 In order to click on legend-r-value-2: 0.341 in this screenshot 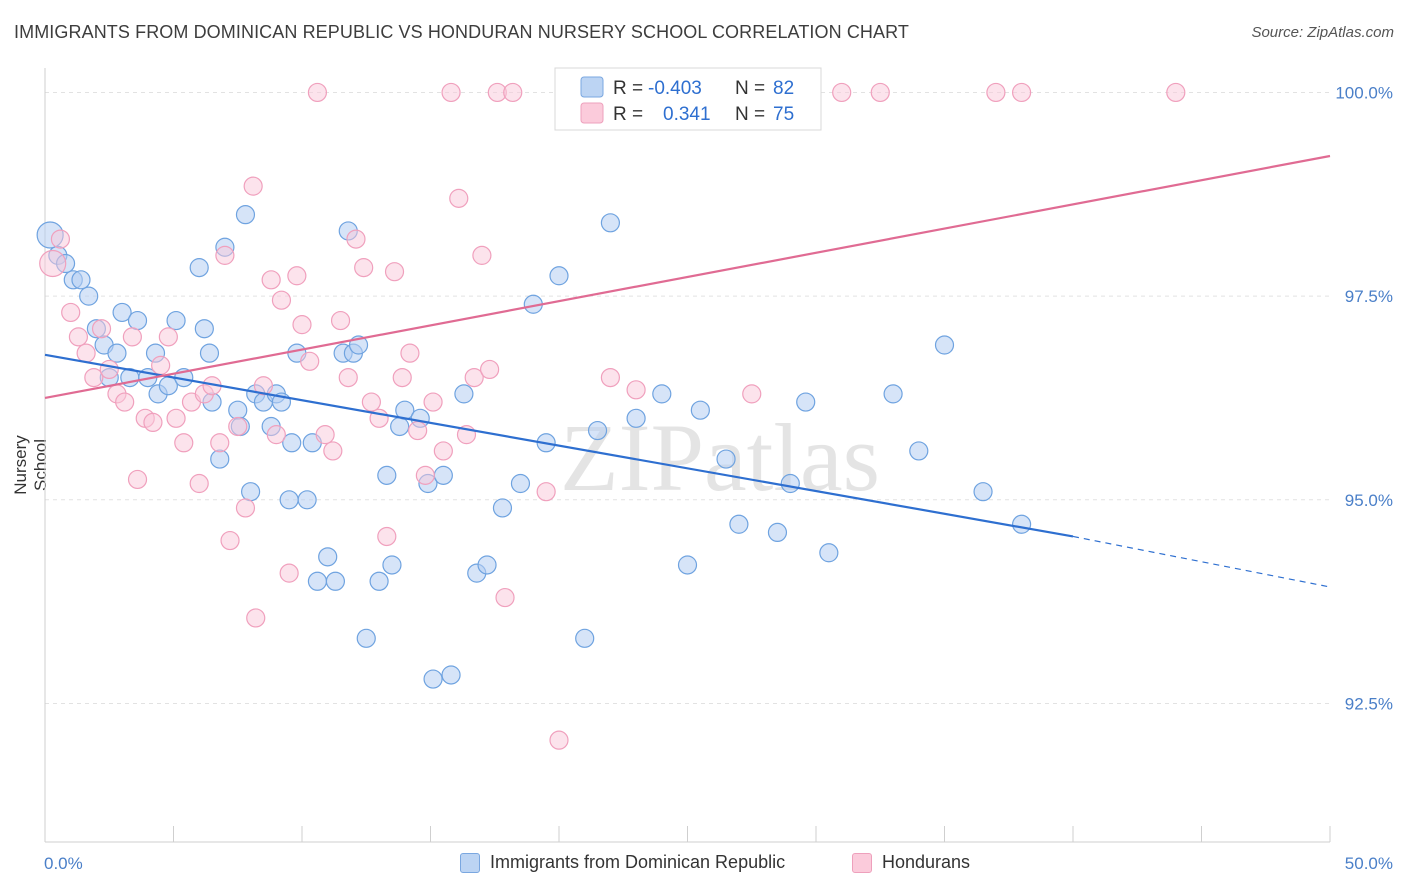, I will do `click(687, 114)`.